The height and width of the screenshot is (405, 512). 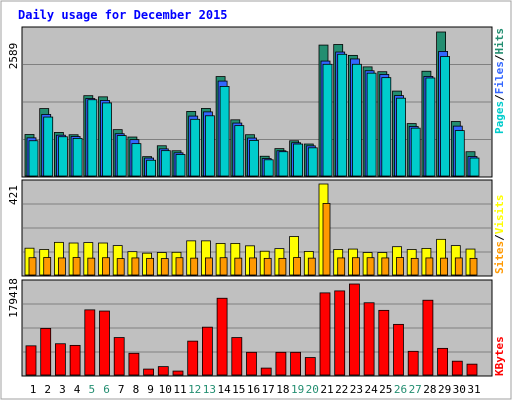 I want to click on ymax-label-kbytes: 179418, so click(x=13, y=298).